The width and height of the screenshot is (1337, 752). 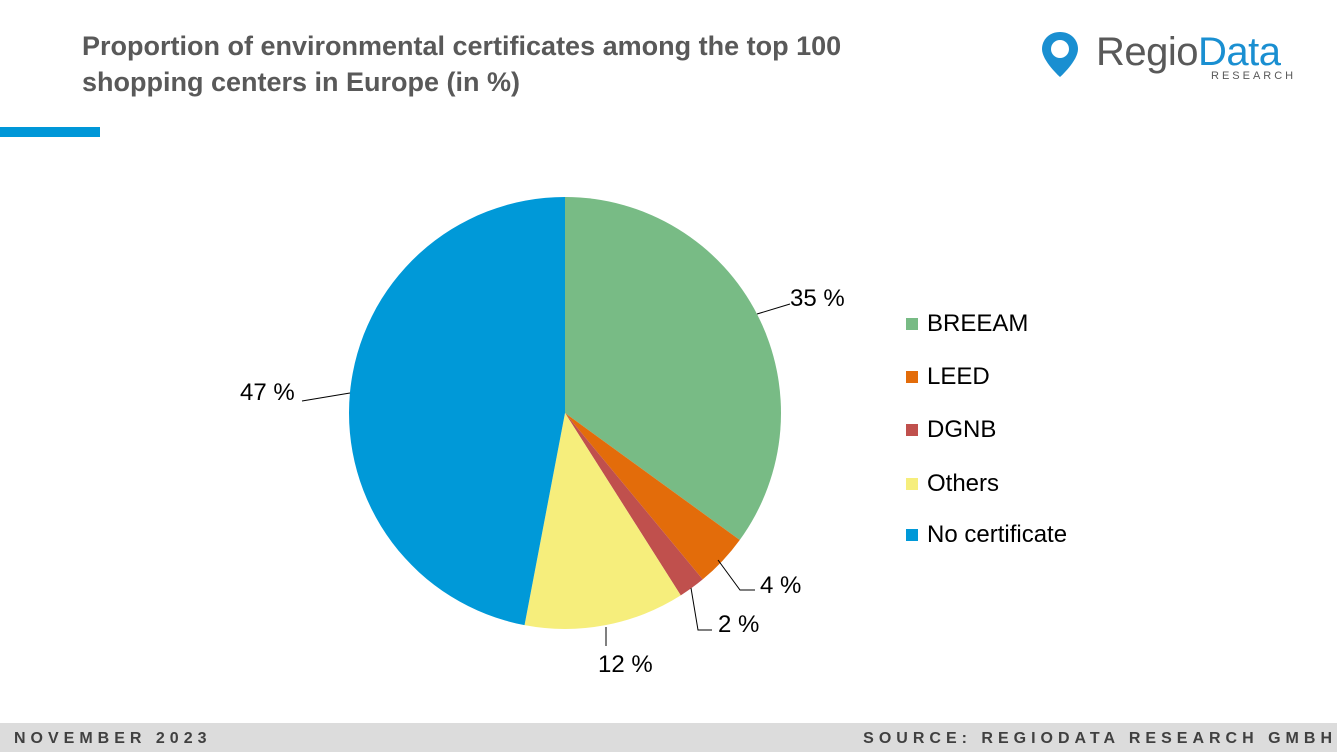 I want to click on leader-line-no-certificate, so click(x=326, y=397).